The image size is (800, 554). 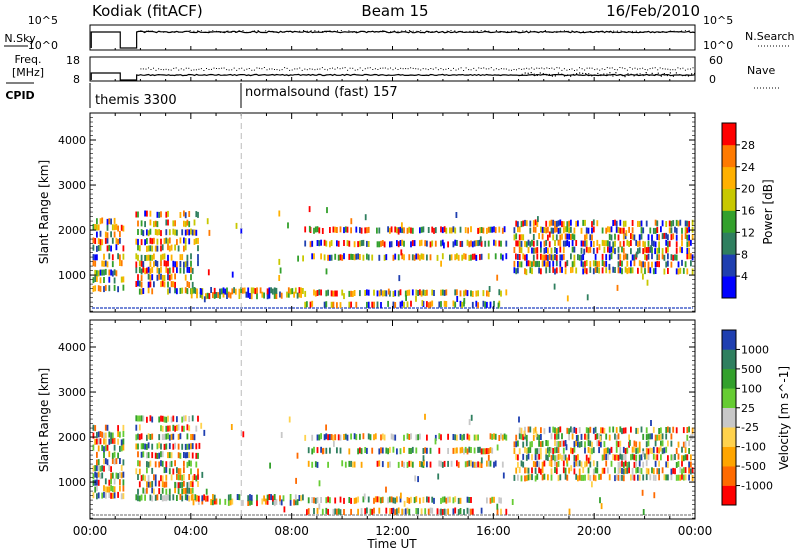 I want to click on power-ylabel: Slant Range [km], so click(x=44, y=212).